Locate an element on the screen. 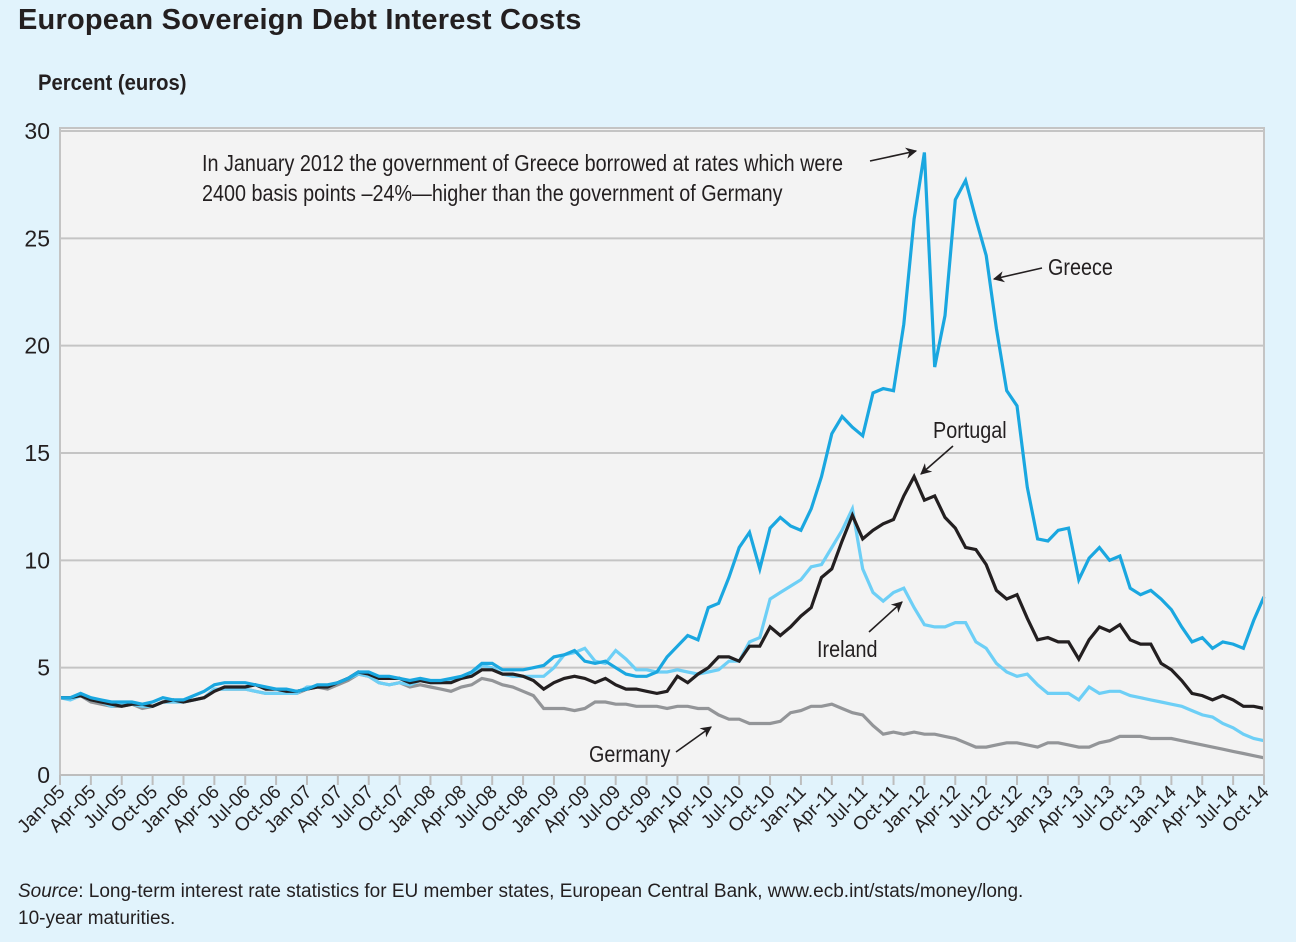 This screenshot has width=1296, height=942. greece-arrow is located at coordinates (1017, 275).